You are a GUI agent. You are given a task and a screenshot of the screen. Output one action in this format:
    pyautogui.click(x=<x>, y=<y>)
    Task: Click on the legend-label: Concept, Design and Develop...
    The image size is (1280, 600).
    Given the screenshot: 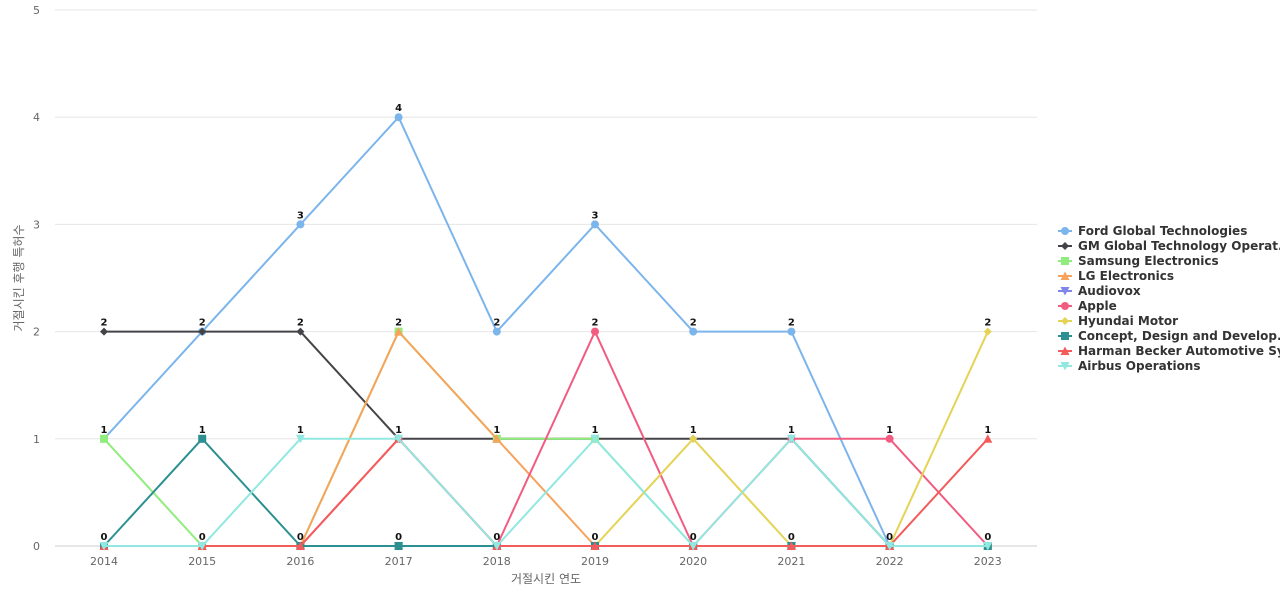 What is the action you would take?
    pyautogui.click(x=1179, y=336)
    